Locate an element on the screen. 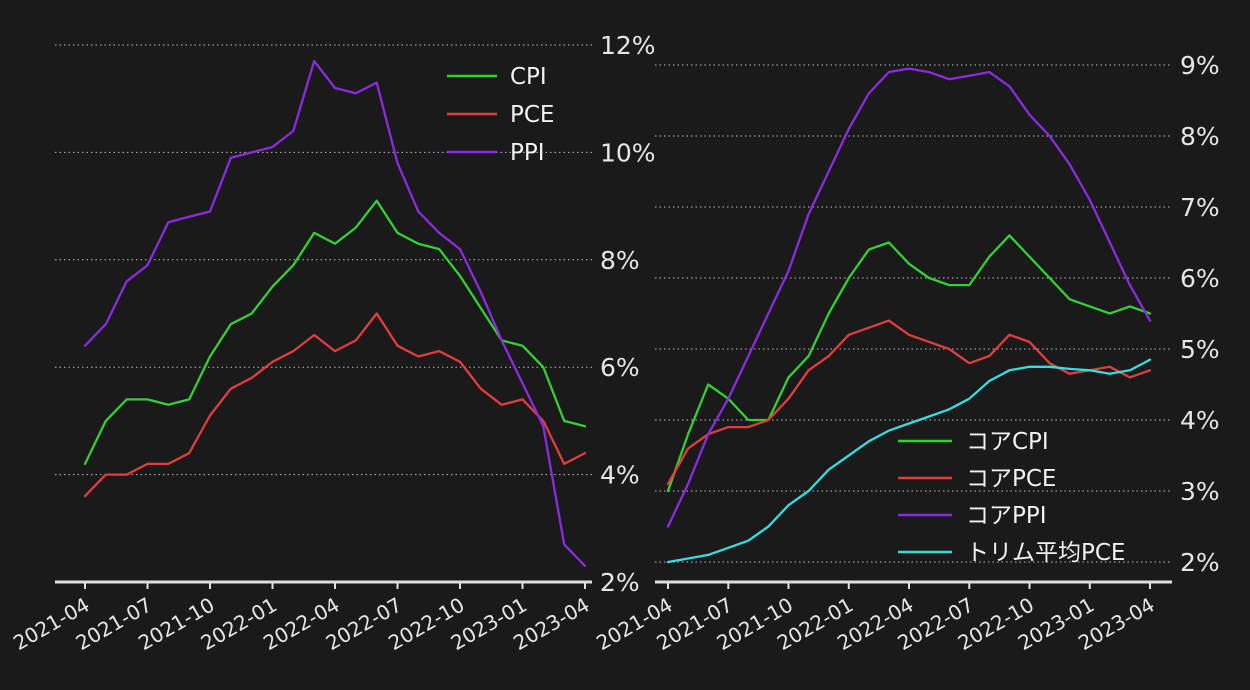 This screenshot has height=690, width=1250. y-tick-label: 10% is located at coordinates (628, 152).